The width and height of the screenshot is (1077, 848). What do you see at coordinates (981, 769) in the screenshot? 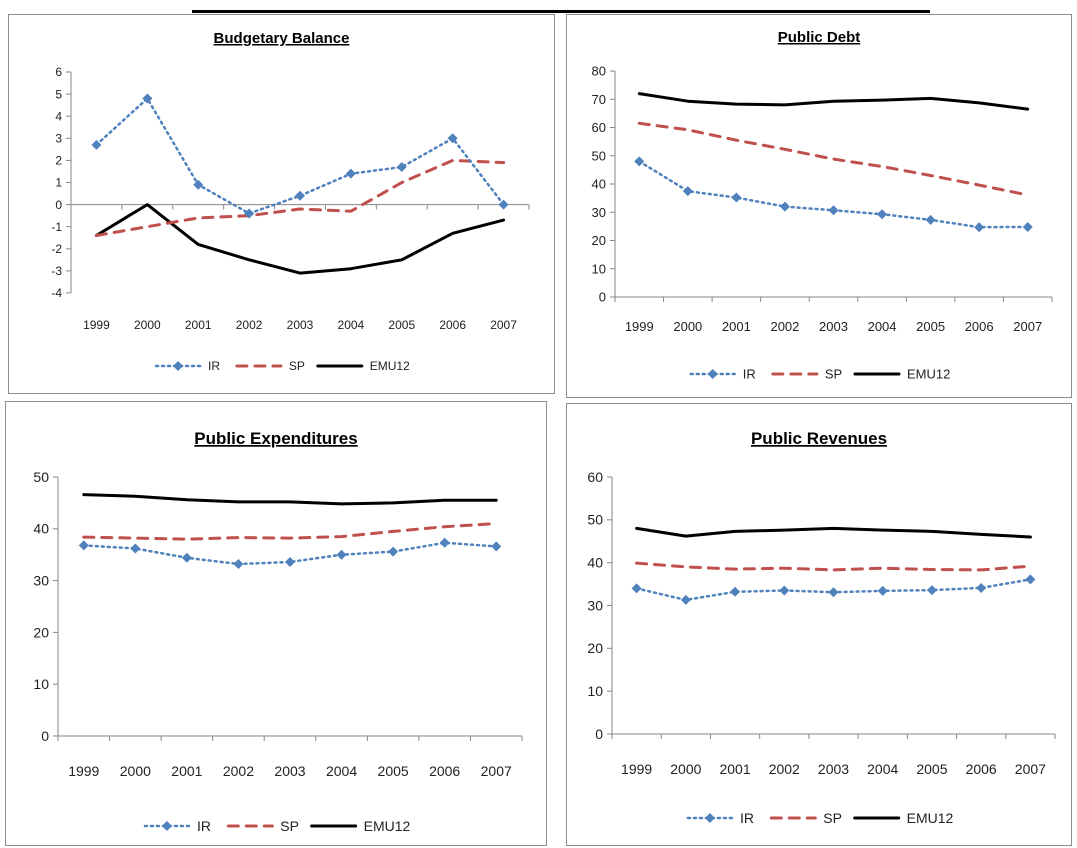
I see `public-revenues-x-tick-label: 2006` at bounding box center [981, 769].